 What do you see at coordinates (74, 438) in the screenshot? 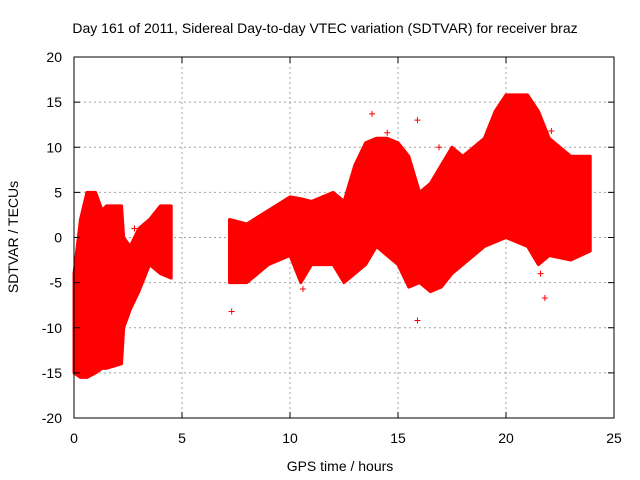
I see `x-tick-label: 0` at bounding box center [74, 438].